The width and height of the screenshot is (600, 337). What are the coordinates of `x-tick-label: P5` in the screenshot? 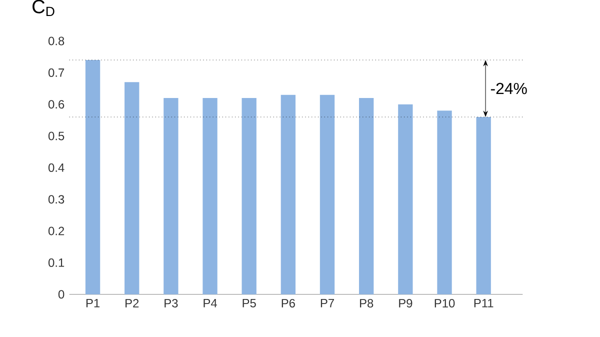 It's located at (249, 303).